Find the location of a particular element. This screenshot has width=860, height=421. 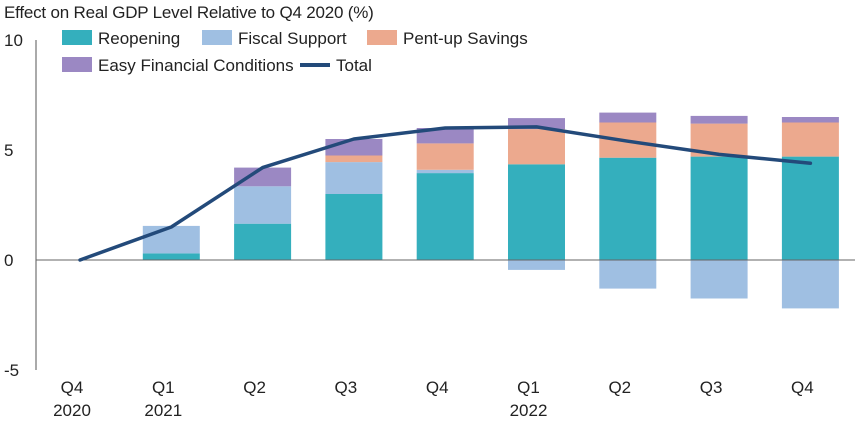

y-tick-label: 0 is located at coordinates (8, 260).